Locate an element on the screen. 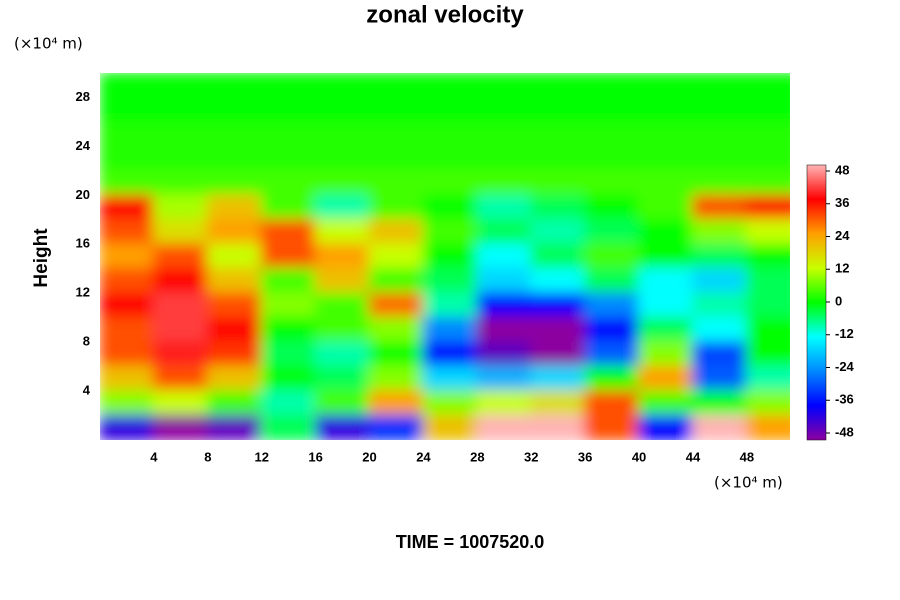 The image size is (900, 600). x-tick-label: 12 is located at coordinates (261, 456).